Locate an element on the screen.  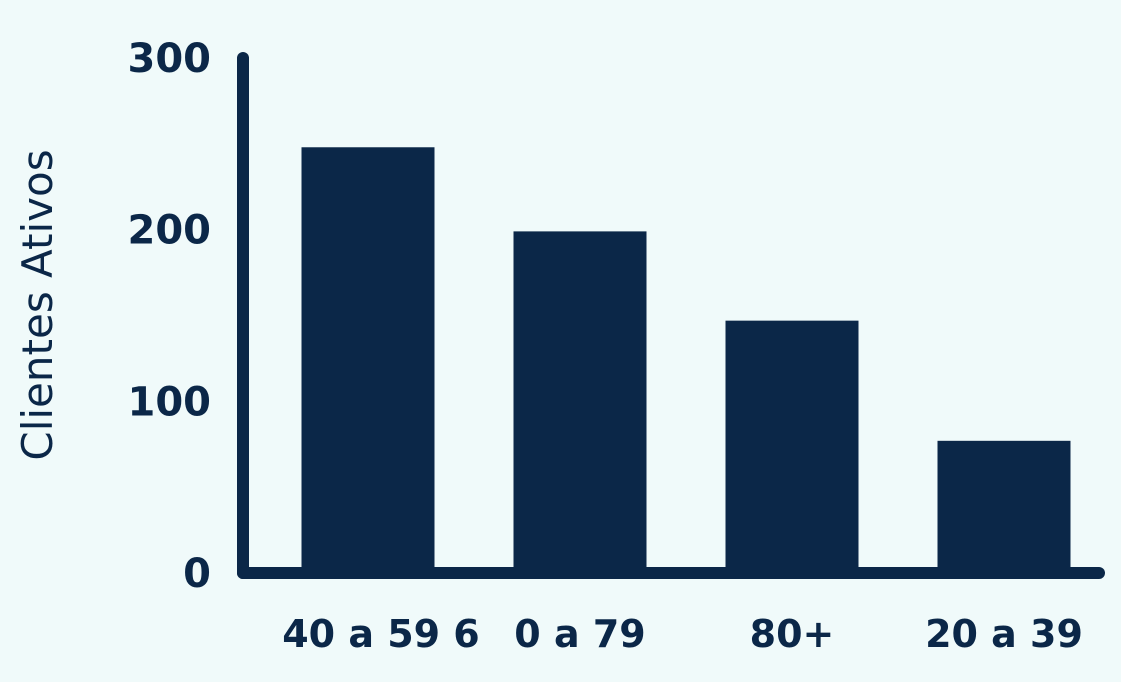
y-axis-label: Clientes Ativos is located at coordinates (37, 304).